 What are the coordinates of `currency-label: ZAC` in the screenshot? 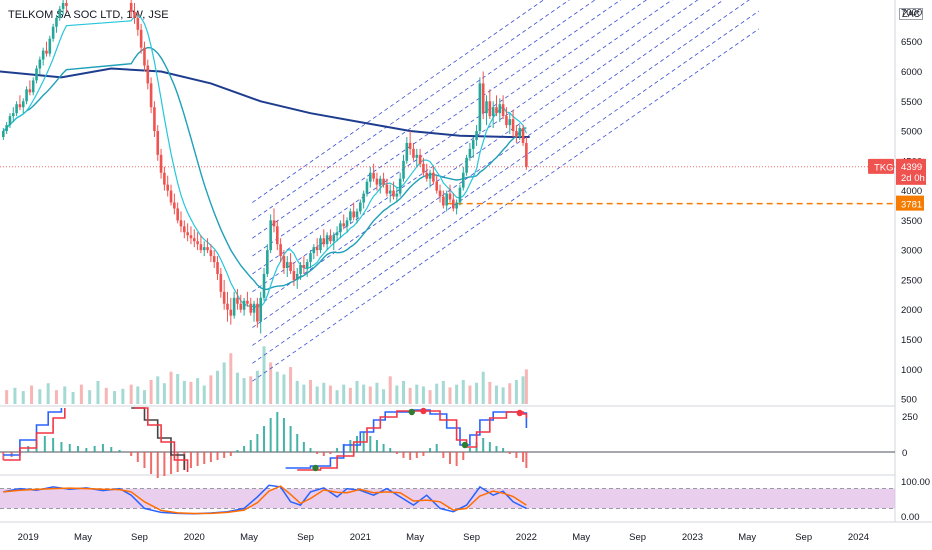 It's located at (911, 14).